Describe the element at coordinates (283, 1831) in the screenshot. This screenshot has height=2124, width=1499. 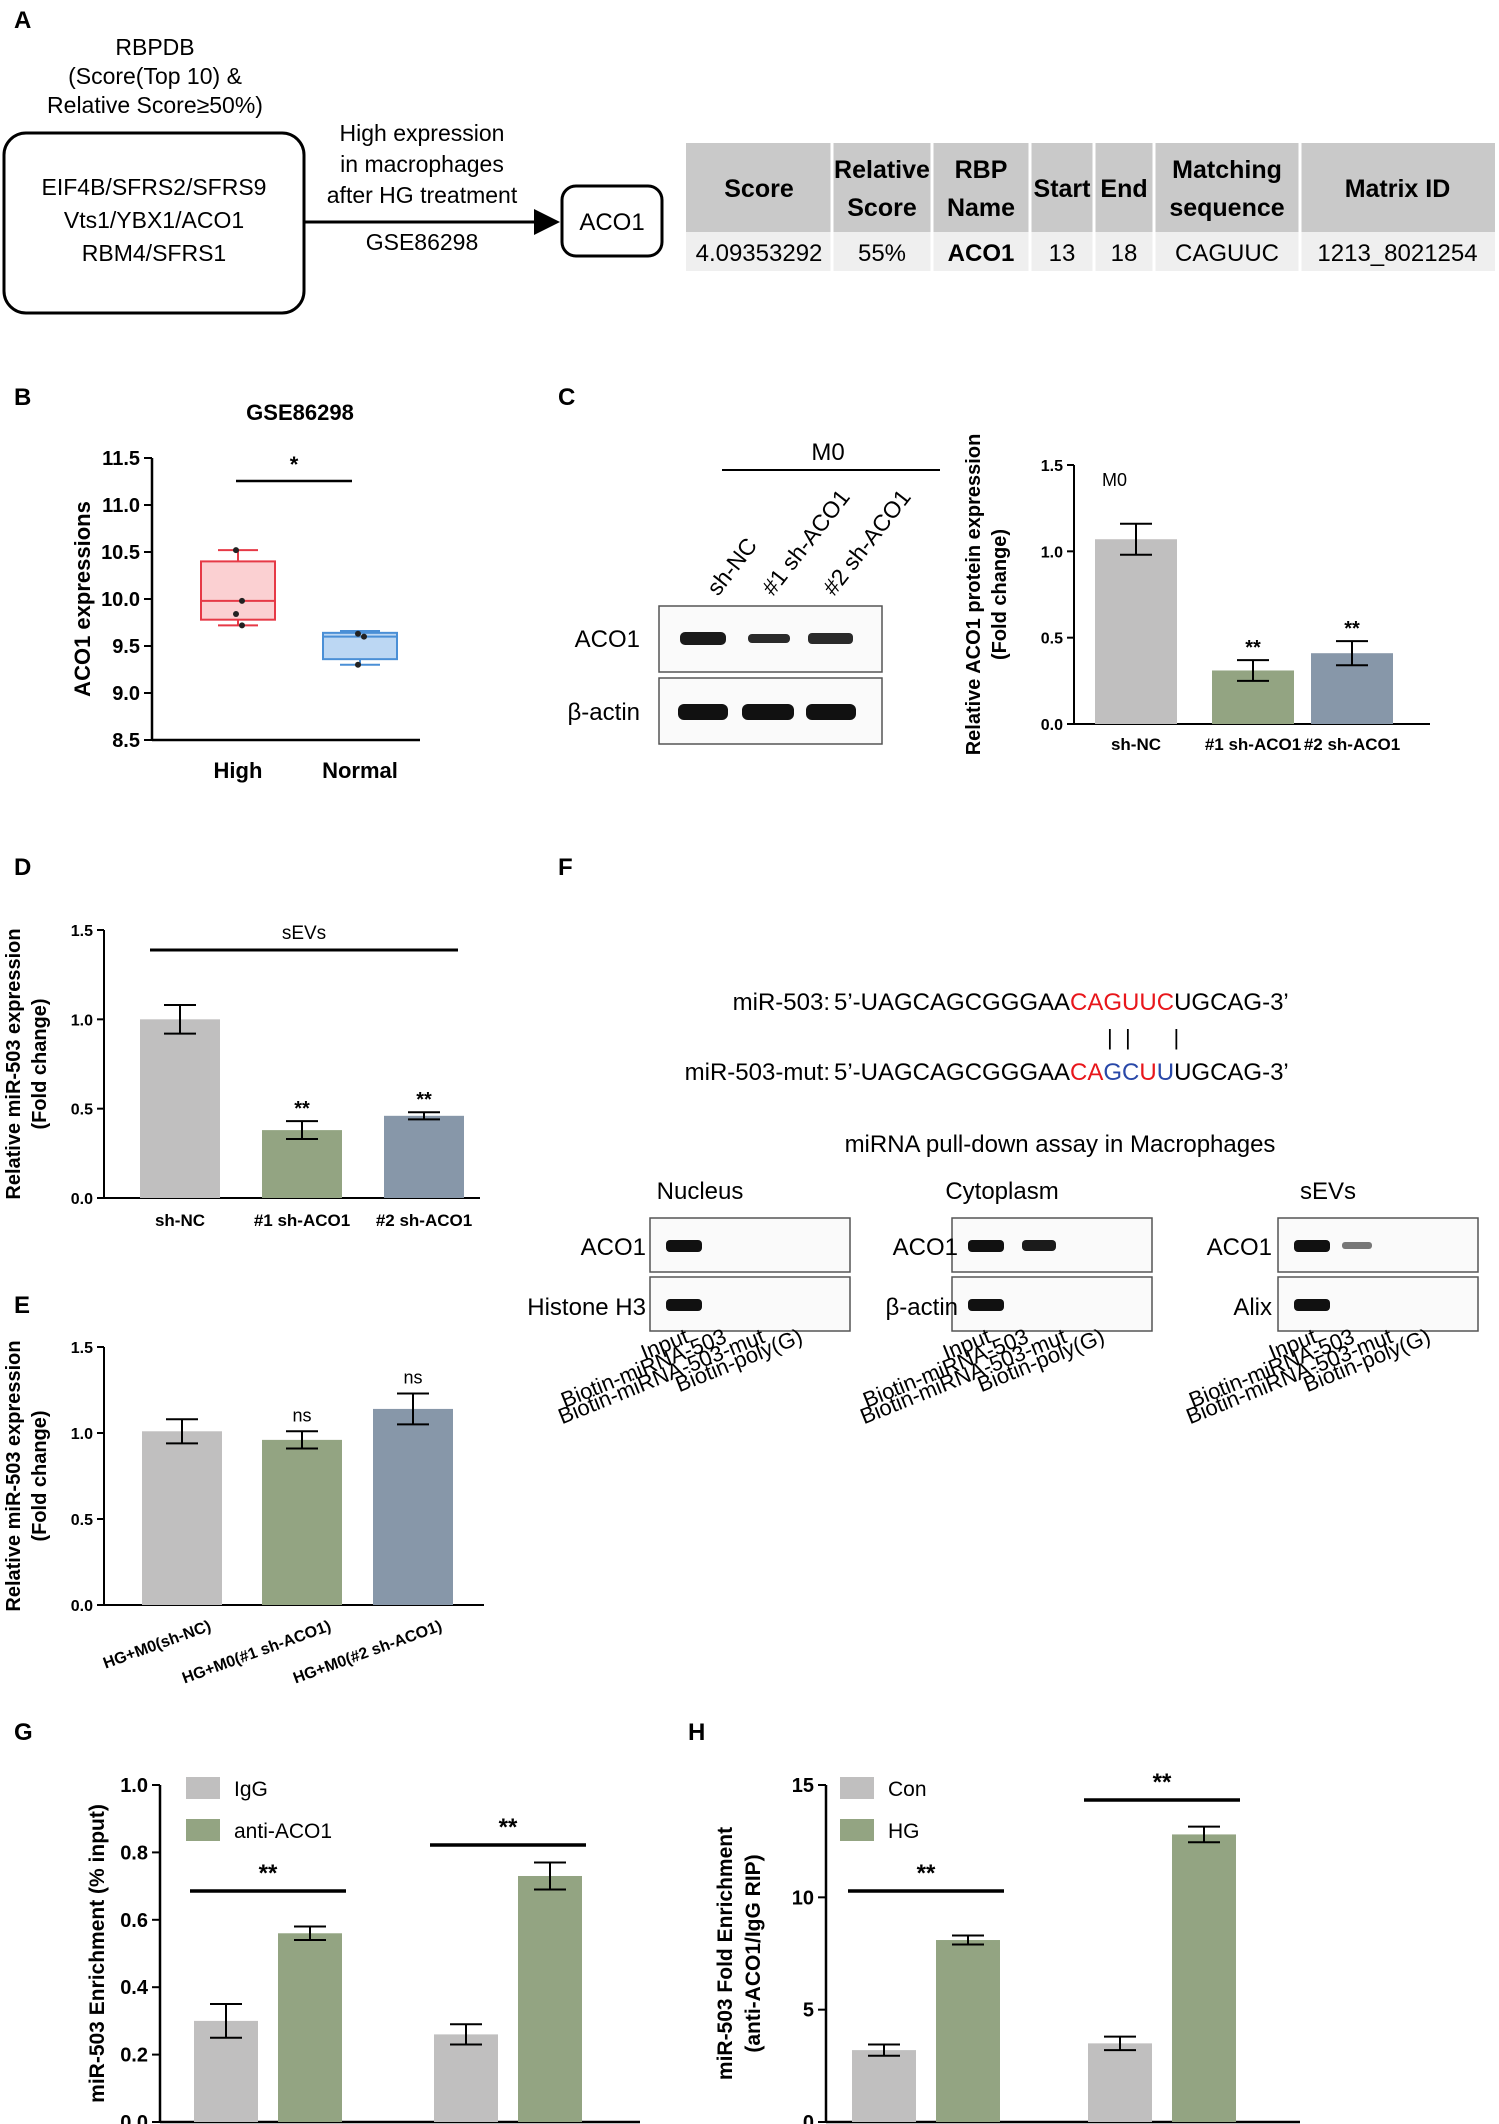
I see `legend-label: anti-ACO1` at that location.